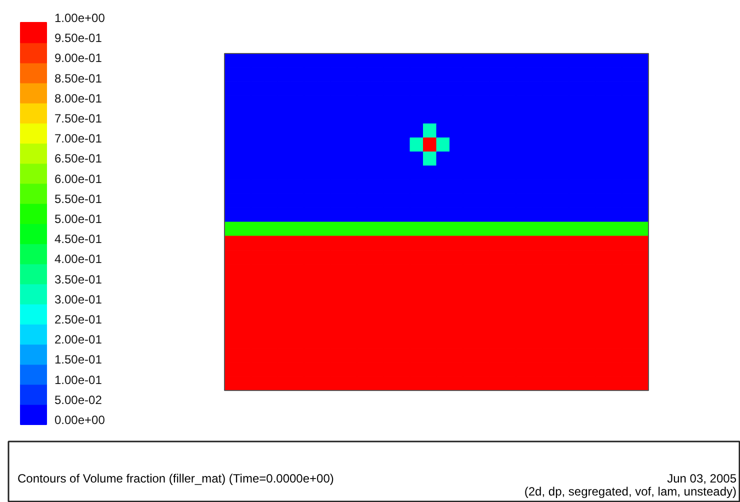 The image size is (740, 502). What do you see at coordinates (78, 339) in the screenshot?
I see `color-bar-label: 2.00e-01` at bounding box center [78, 339].